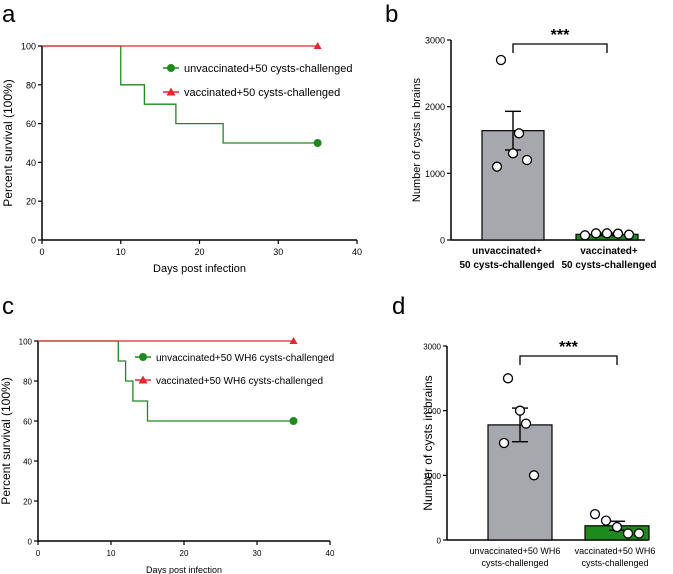 The height and width of the screenshot is (574, 673). What do you see at coordinates (9, 14) in the screenshot?
I see `panel-label-a: a` at bounding box center [9, 14].